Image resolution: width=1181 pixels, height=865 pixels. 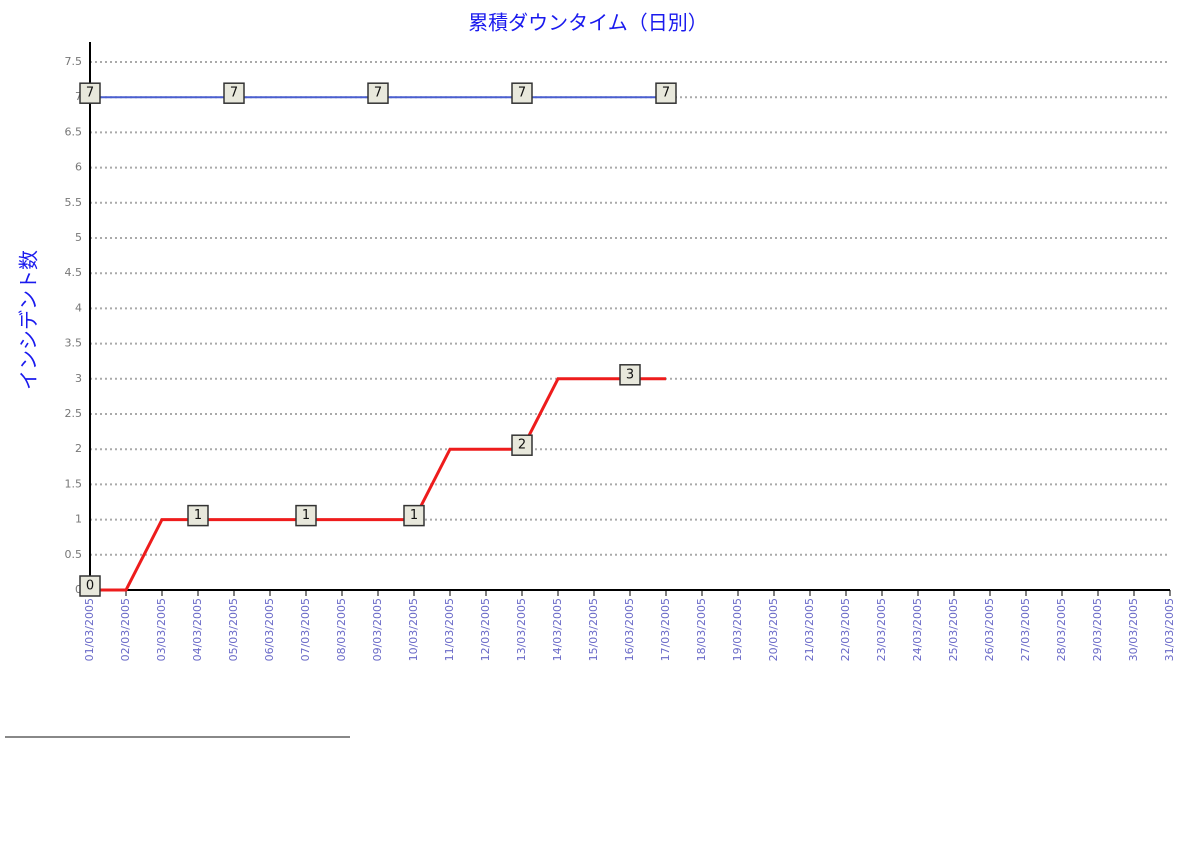 I want to click on x-tick-label: 25/03/2005, so click(x=953, y=629).